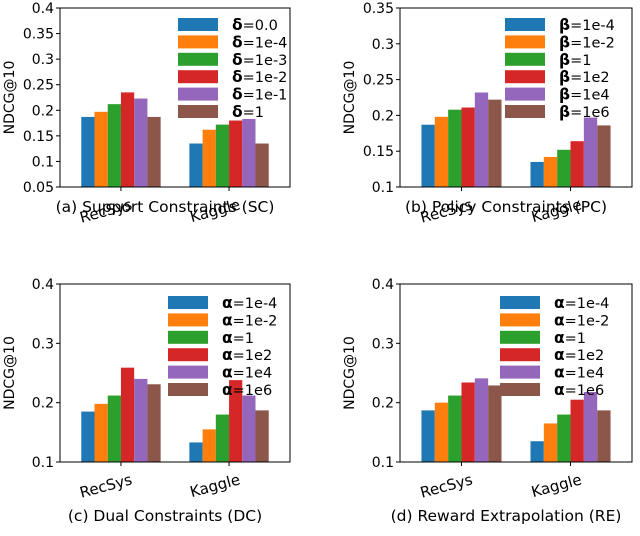  Describe the element at coordinates (575, 60) in the screenshot. I see `legend-entry: β=1` at that location.